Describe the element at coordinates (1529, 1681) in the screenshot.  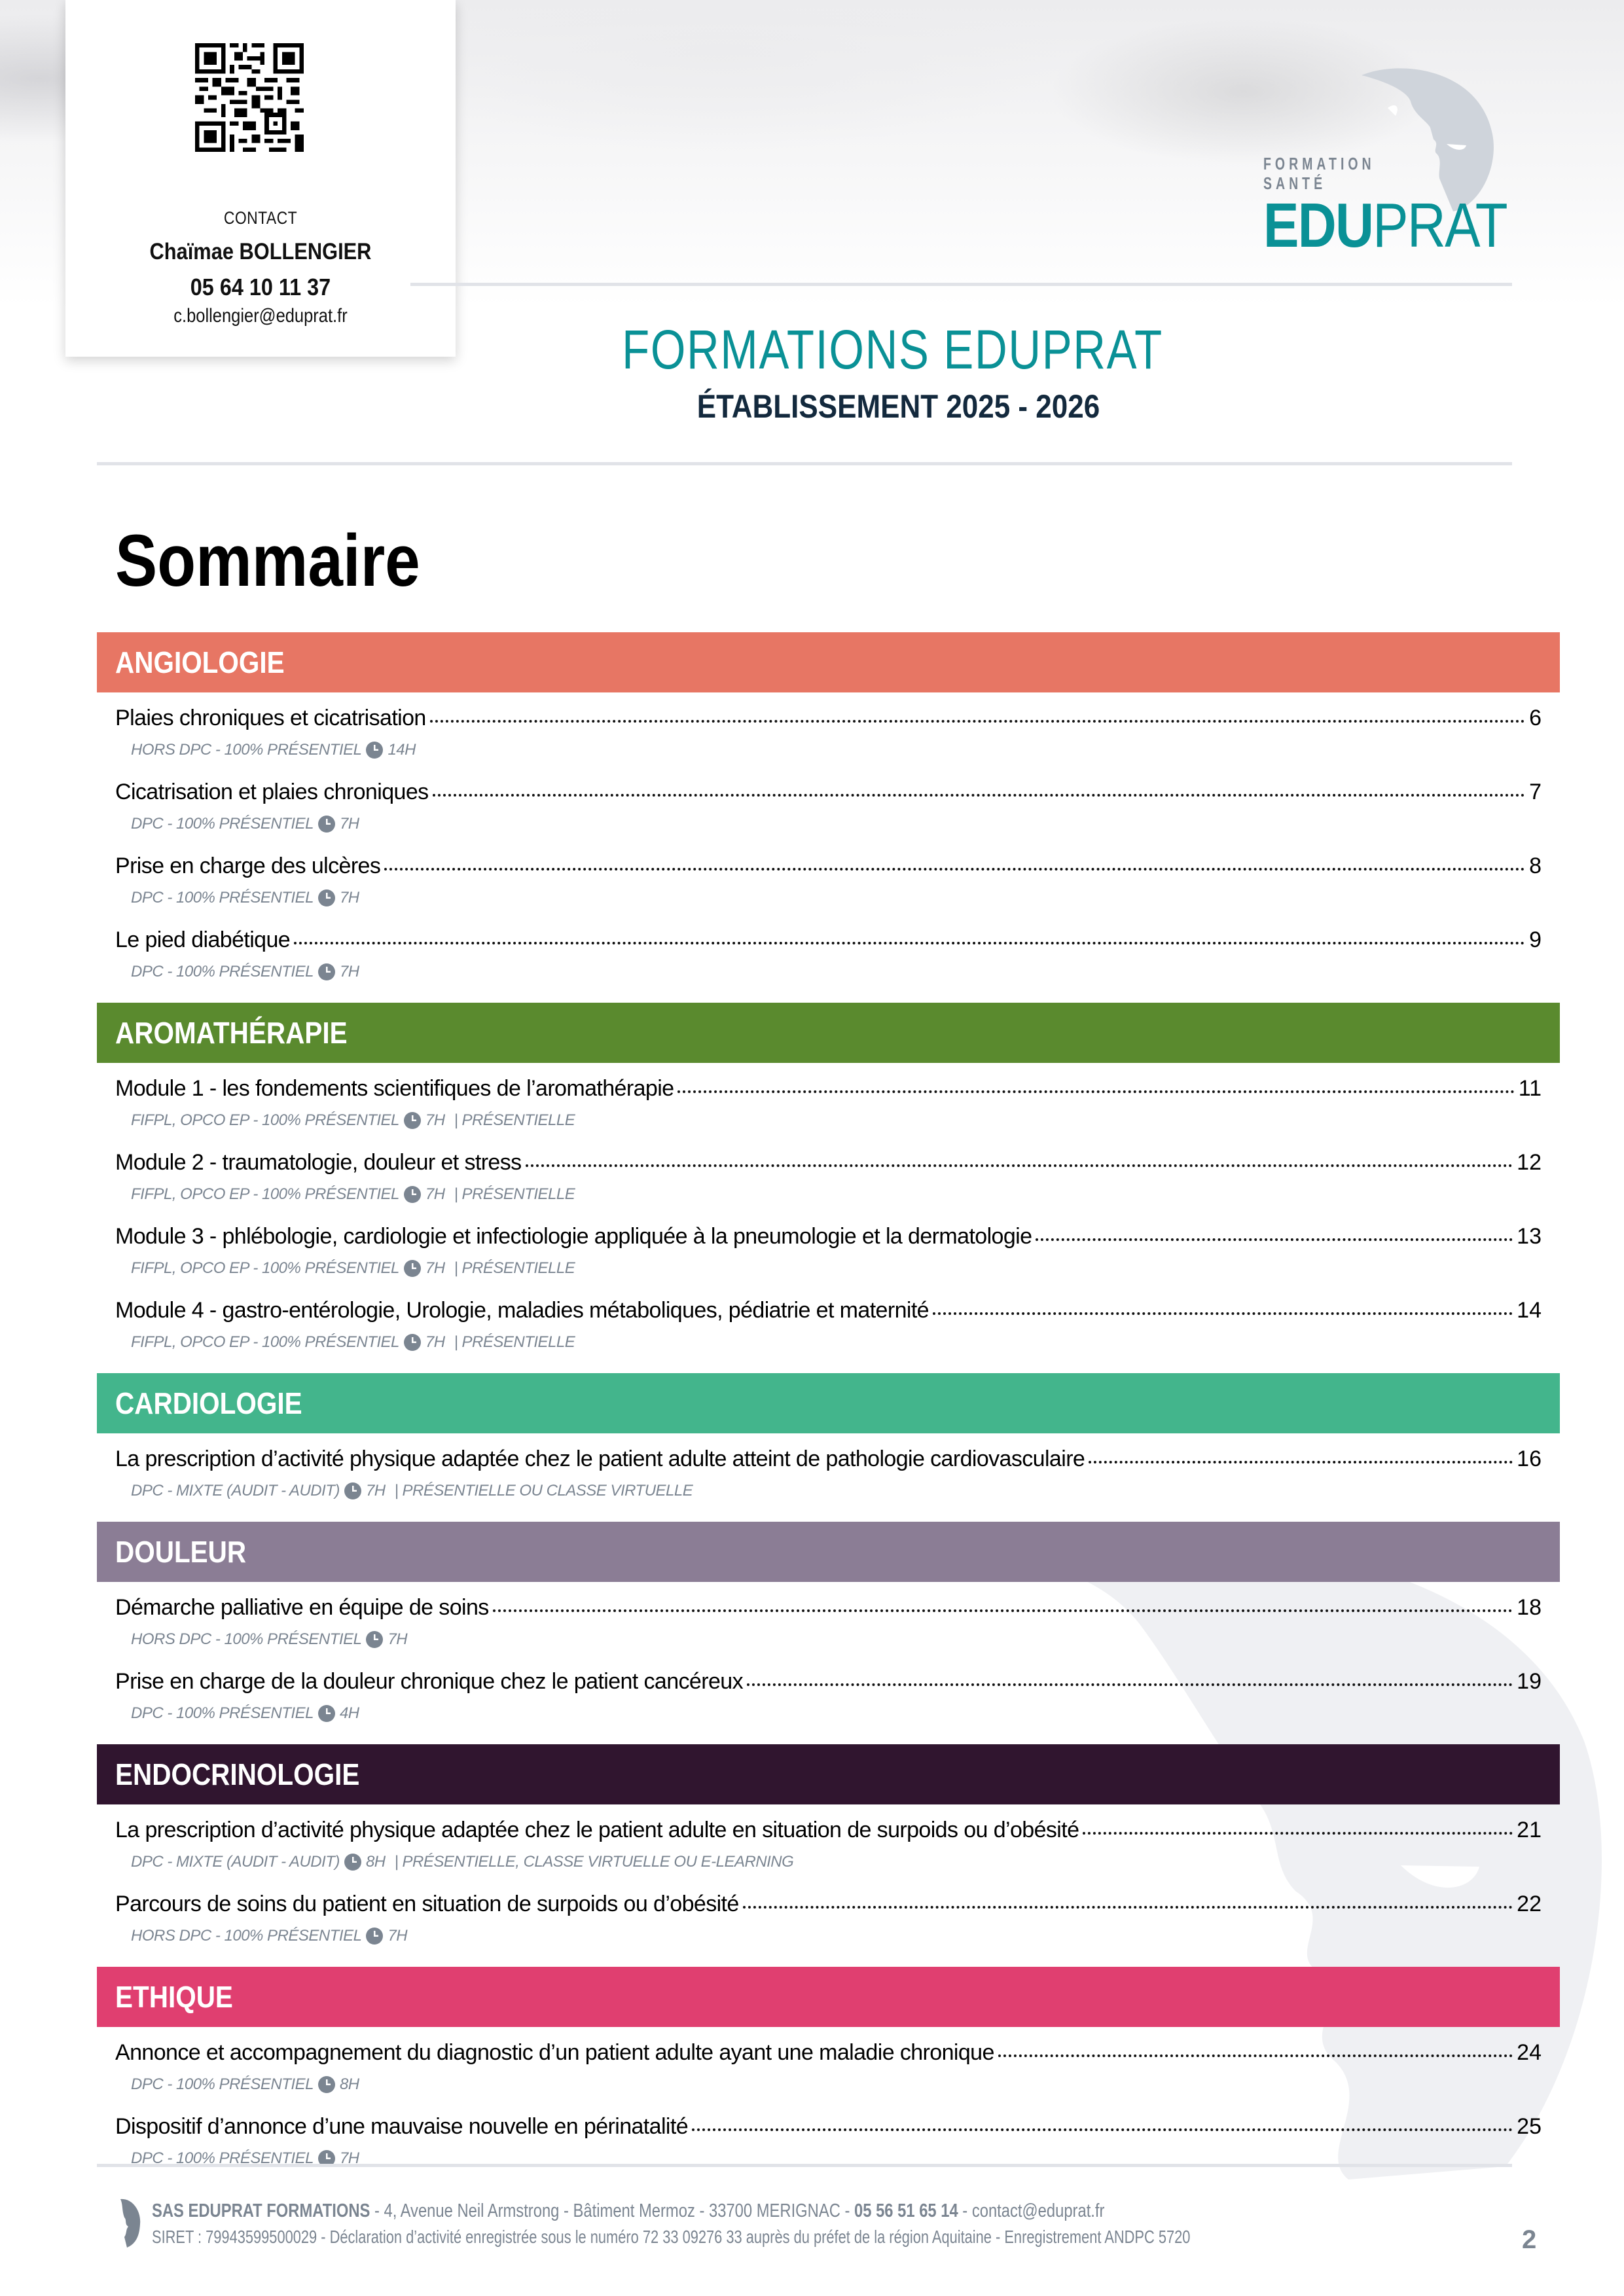
I see `toc-entry-page: 19` at that location.